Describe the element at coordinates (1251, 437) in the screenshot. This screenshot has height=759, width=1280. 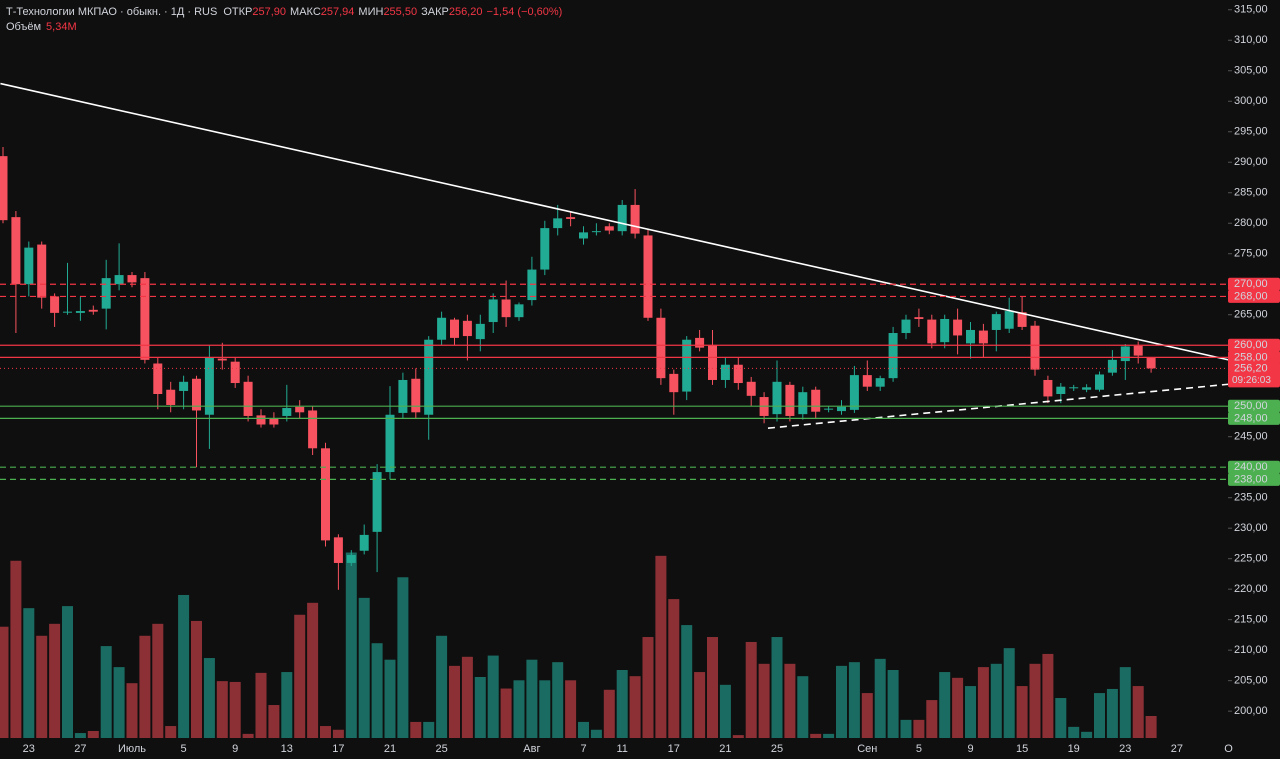
I see `y-tick-label: 245,00` at that location.